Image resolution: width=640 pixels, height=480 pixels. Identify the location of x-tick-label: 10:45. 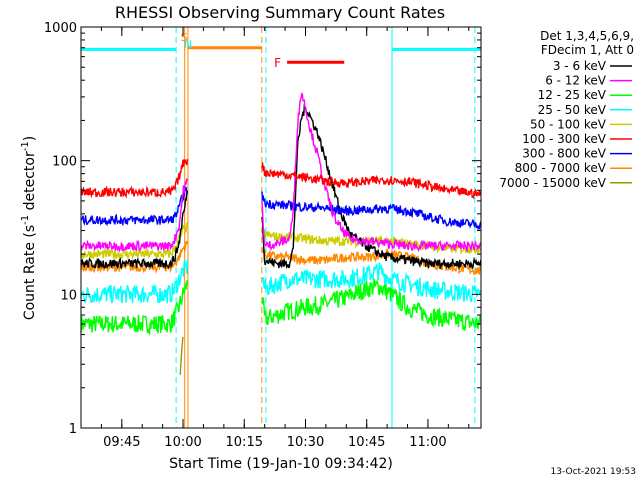
(366, 442).